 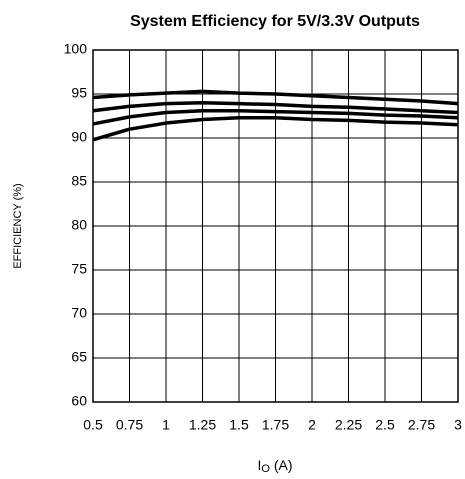 What do you see at coordinates (312, 425) in the screenshot?
I see `x-tick-label: 2` at bounding box center [312, 425].